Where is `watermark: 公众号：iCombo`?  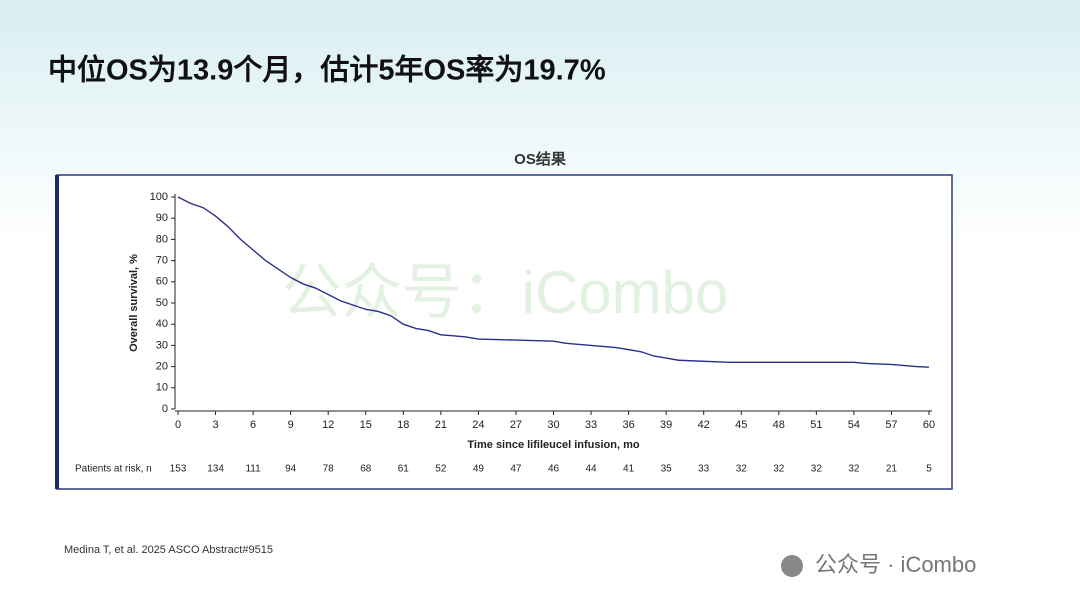
watermark: 公众号：iCombo is located at coordinates (505, 292).